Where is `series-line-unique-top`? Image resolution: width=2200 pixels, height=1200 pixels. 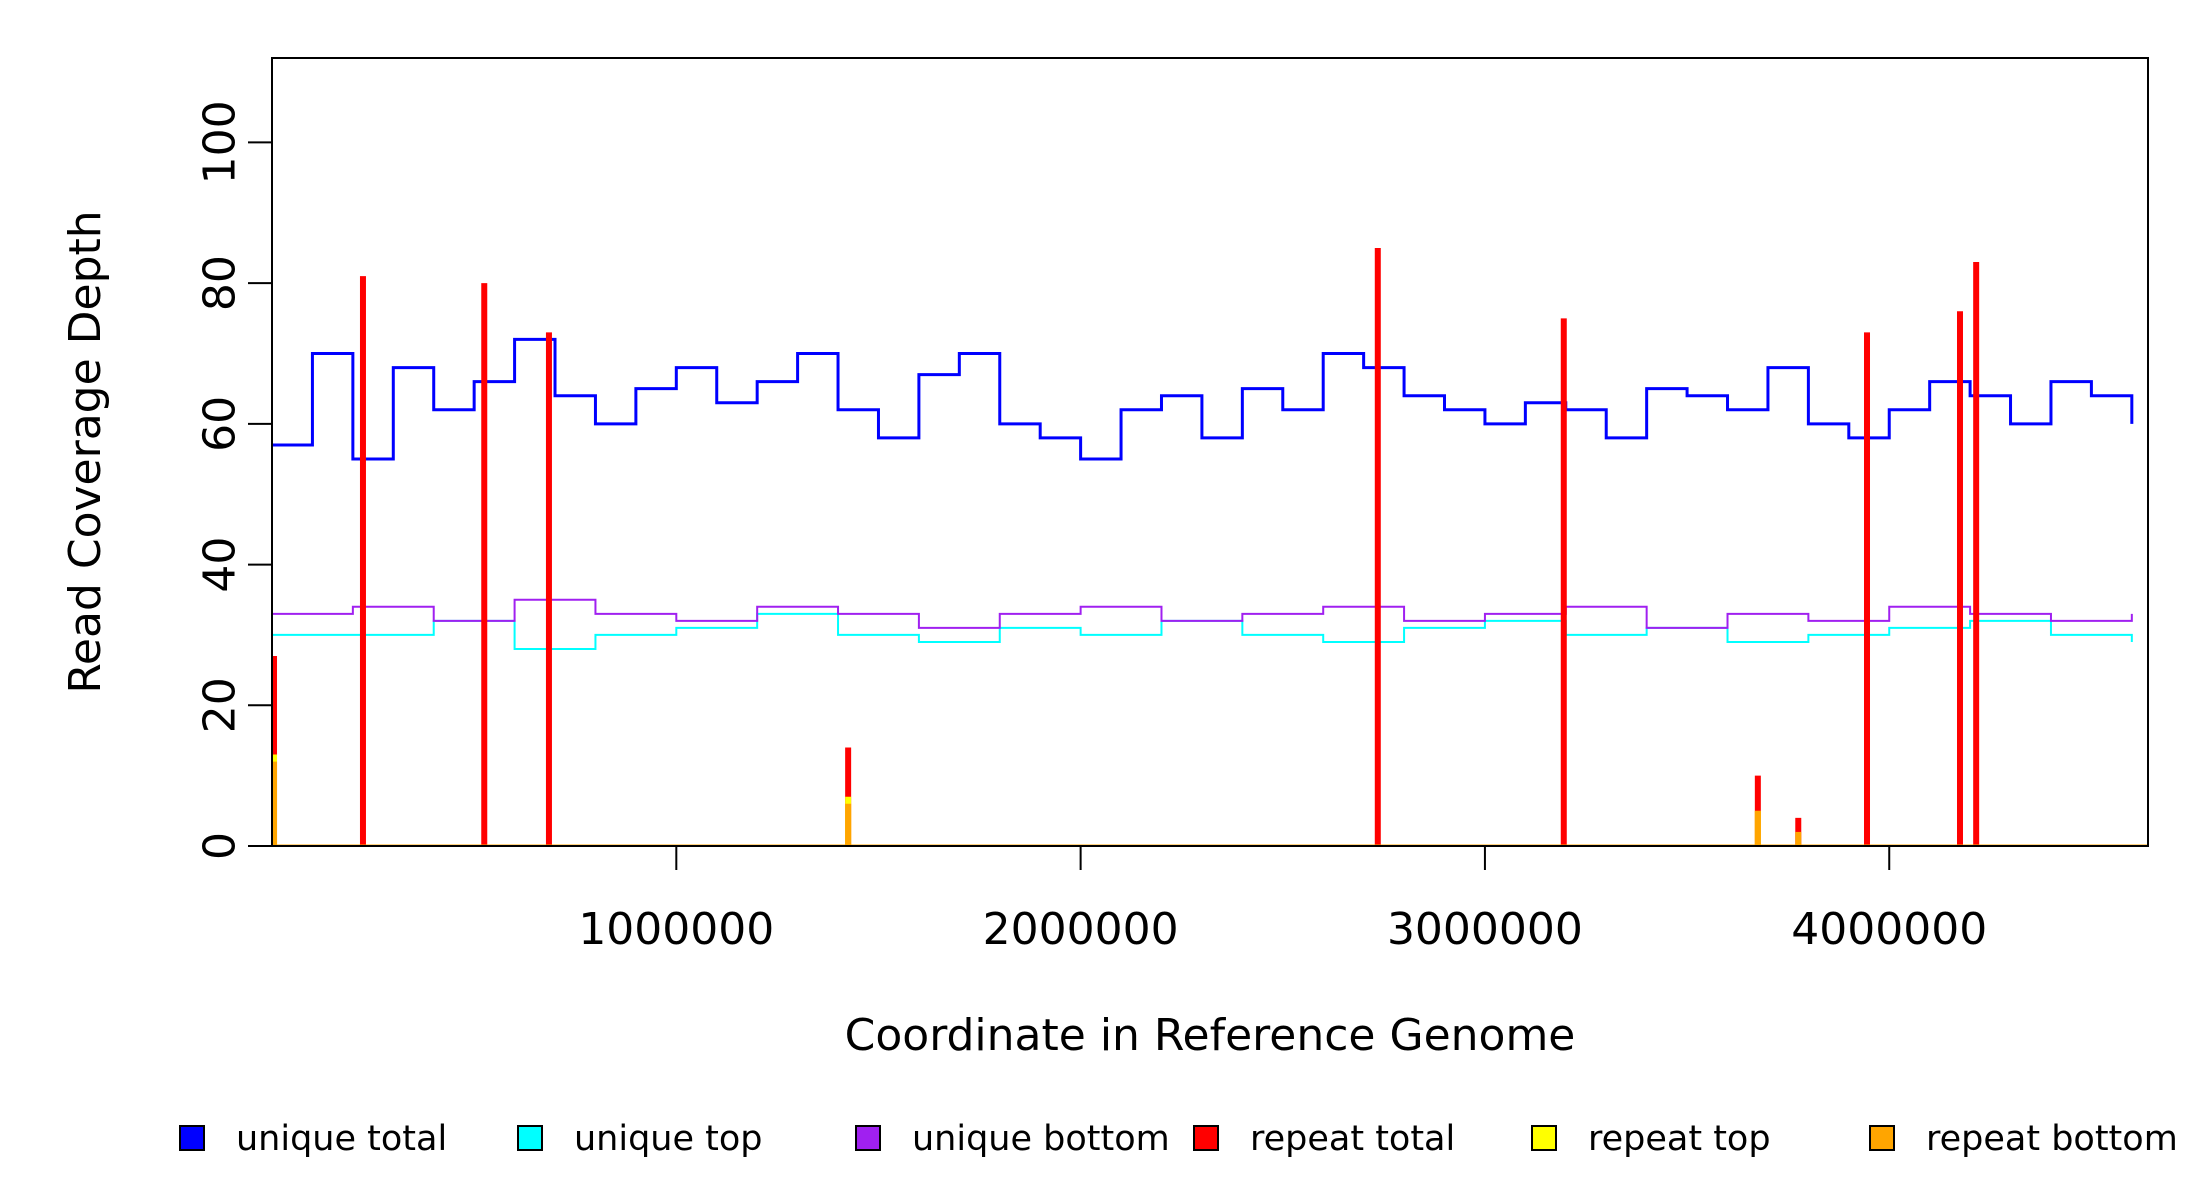 series-line-unique-top is located at coordinates (1202, 631).